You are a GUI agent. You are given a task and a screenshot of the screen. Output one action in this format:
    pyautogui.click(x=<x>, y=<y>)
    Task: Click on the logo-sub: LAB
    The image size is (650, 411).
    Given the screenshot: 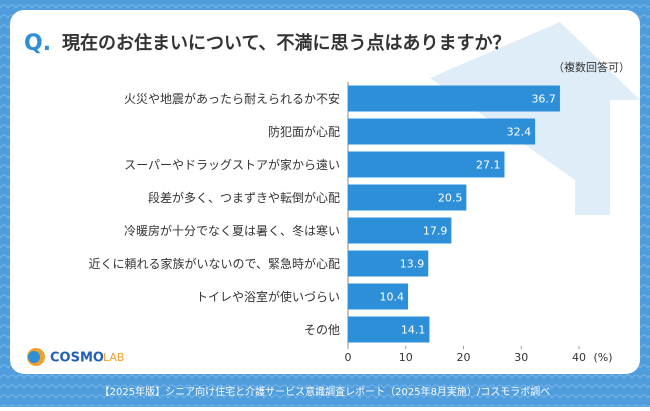 What is the action you would take?
    pyautogui.click(x=113, y=357)
    